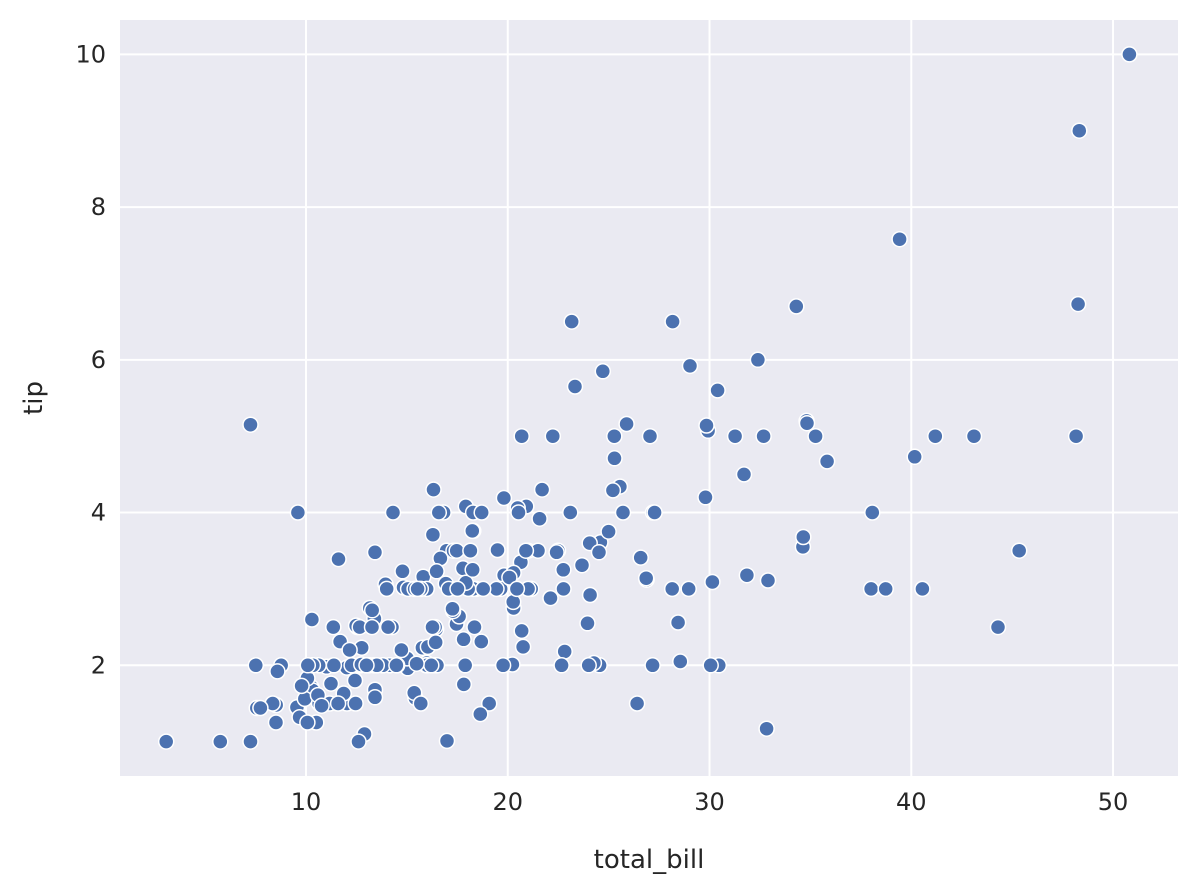  Describe the element at coordinates (98, 207) in the screenshot. I see `y-tick-label: 8` at that location.